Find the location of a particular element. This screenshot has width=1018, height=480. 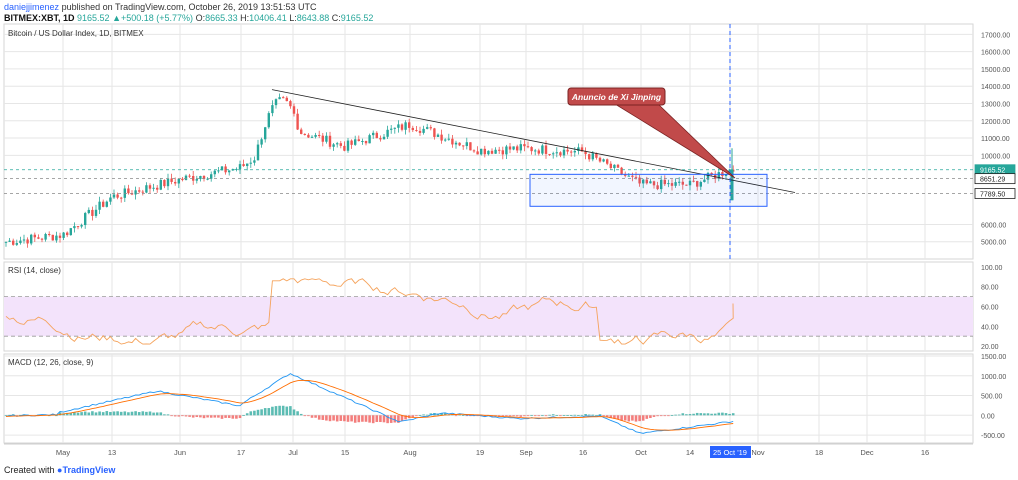

x-tick-label: Sep is located at coordinates (525, 452).